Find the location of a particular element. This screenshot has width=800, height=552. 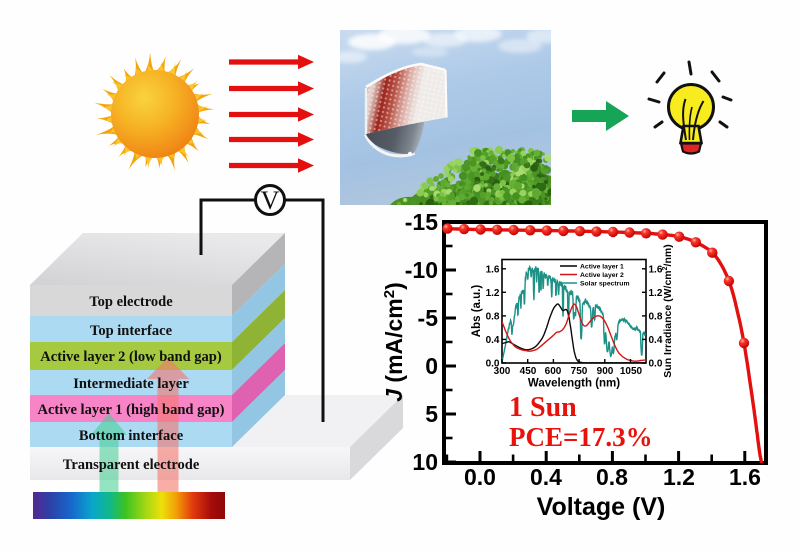

svg-text: 10 is located at coordinates (425, 462).